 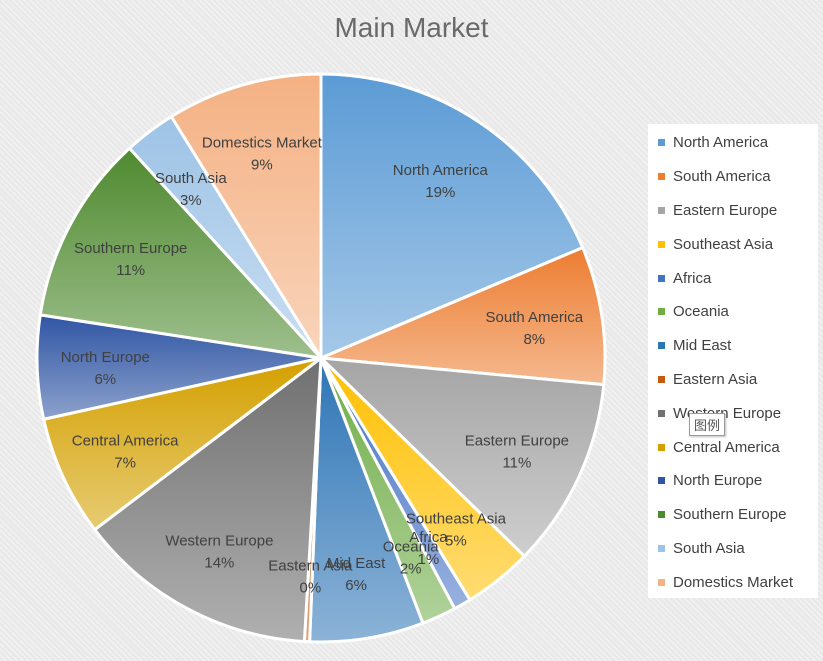 What do you see at coordinates (428, 537) in the screenshot?
I see `slice-label-name: Africa` at bounding box center [428, 537].